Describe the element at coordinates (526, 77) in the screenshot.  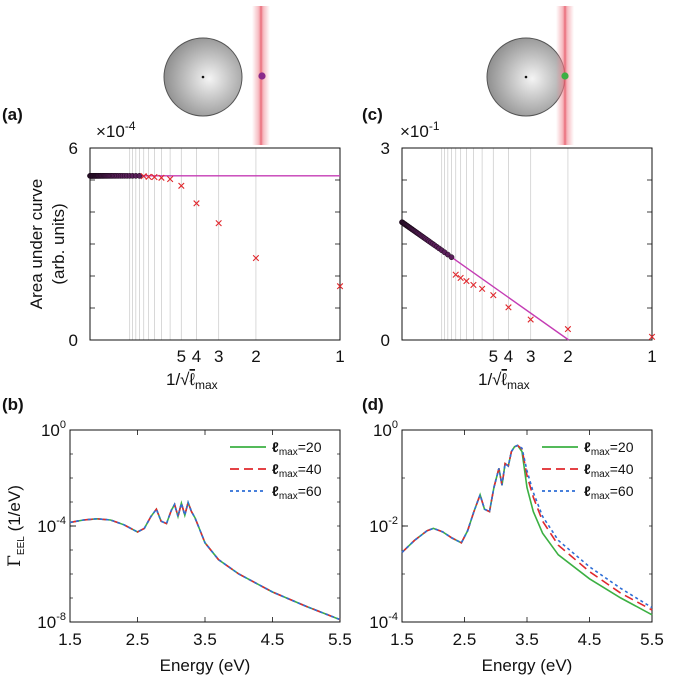
I see `sphere-center-c` at that location.